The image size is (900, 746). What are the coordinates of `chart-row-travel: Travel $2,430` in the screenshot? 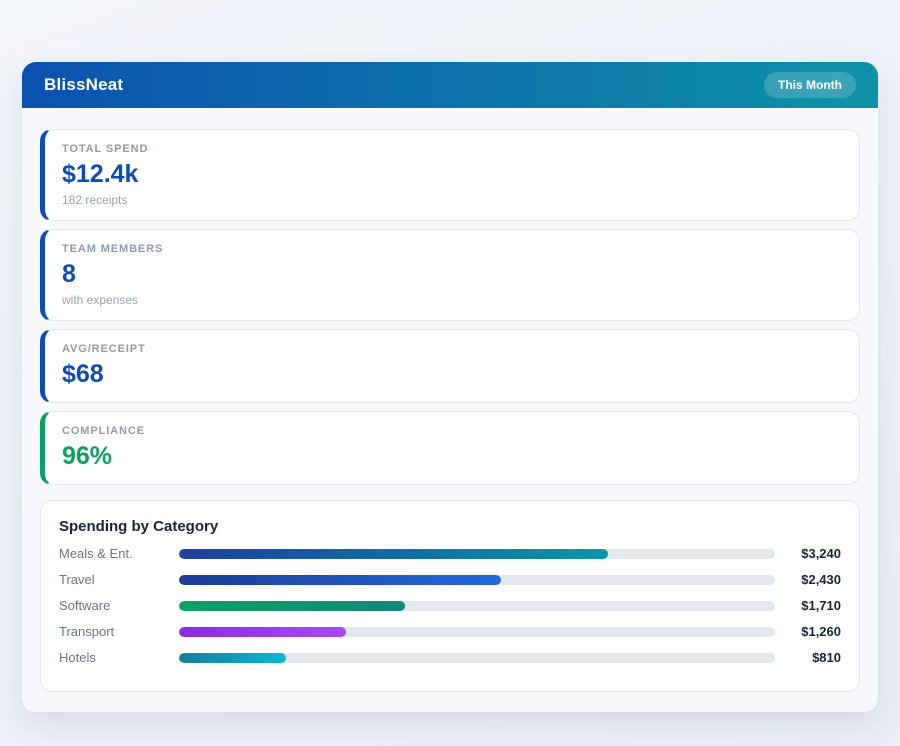 It's located at (450, 579).